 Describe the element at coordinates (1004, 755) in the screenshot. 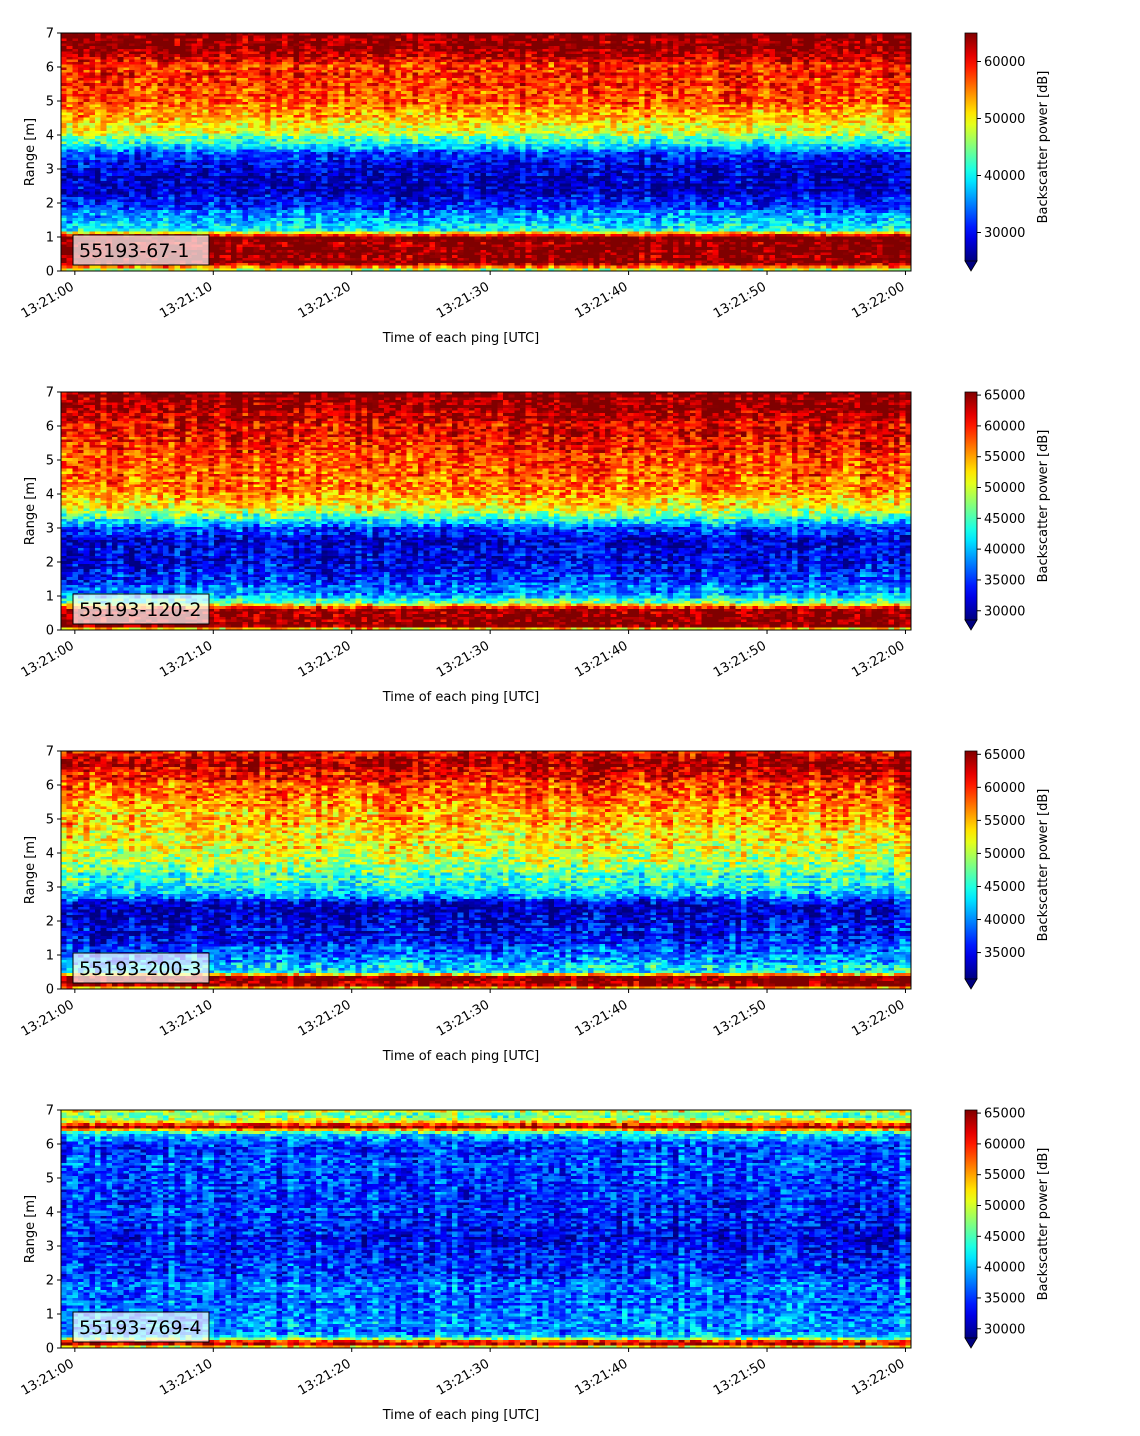

I see `colorbar-tick-label: 65000` at that location.